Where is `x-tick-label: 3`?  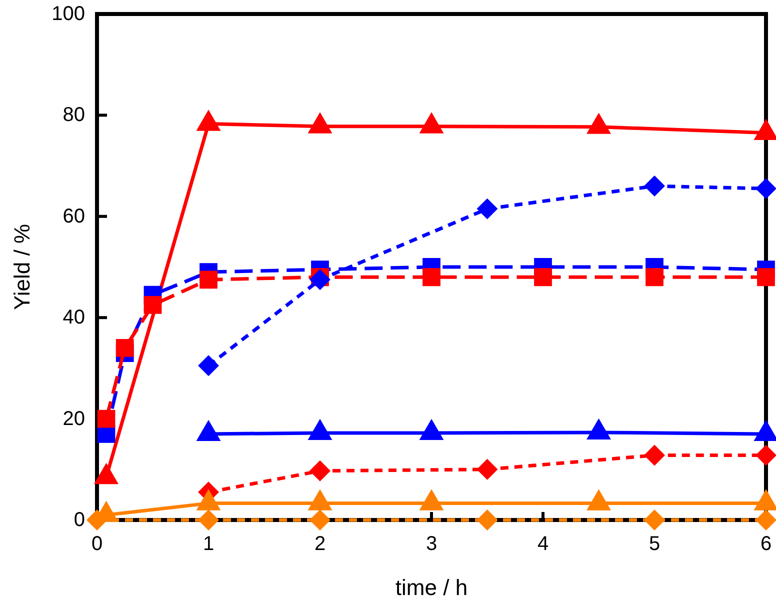 x-tick-label: 3 is located at coordinates (432, 544).